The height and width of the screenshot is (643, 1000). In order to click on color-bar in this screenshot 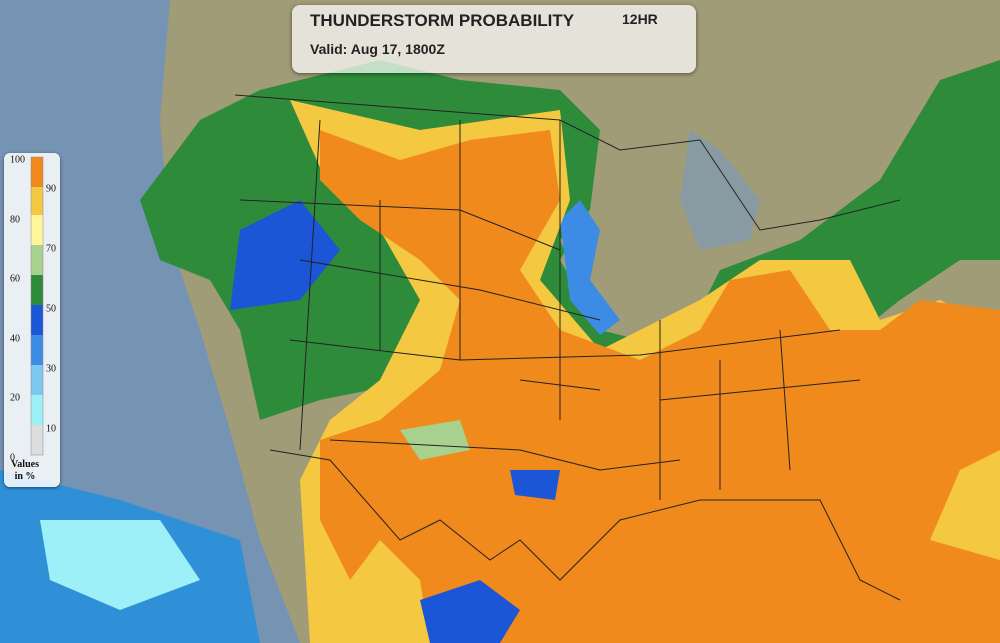, I will do `click(37, 306)`.